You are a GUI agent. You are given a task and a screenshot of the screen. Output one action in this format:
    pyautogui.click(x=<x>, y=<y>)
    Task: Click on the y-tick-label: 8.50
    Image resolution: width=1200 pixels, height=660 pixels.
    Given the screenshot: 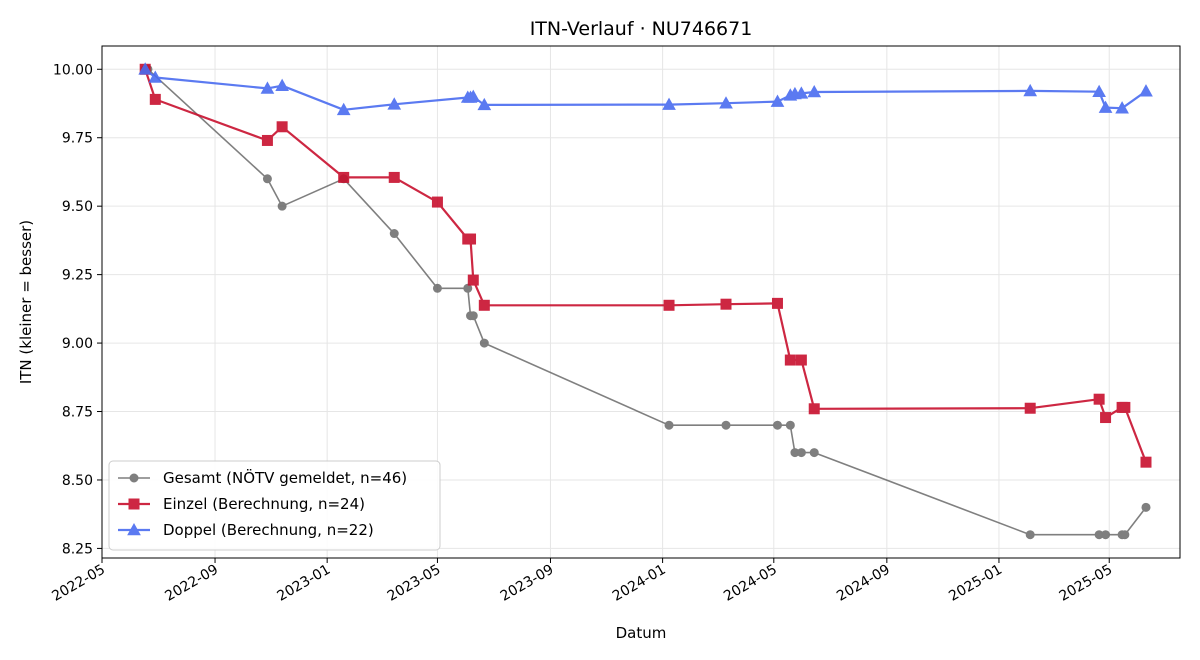 What is the action you would take?
    pyautogui.click(x=77, y=481)
    